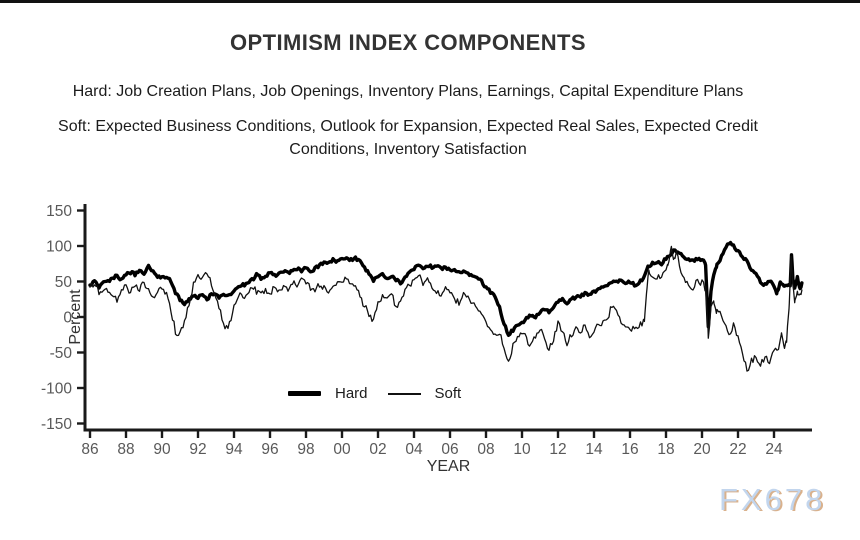 This screenshot has height=540, width=860. Describe the element at coordinates (125, 449) in the screenshot. I see `svg-text: 88` at that location.